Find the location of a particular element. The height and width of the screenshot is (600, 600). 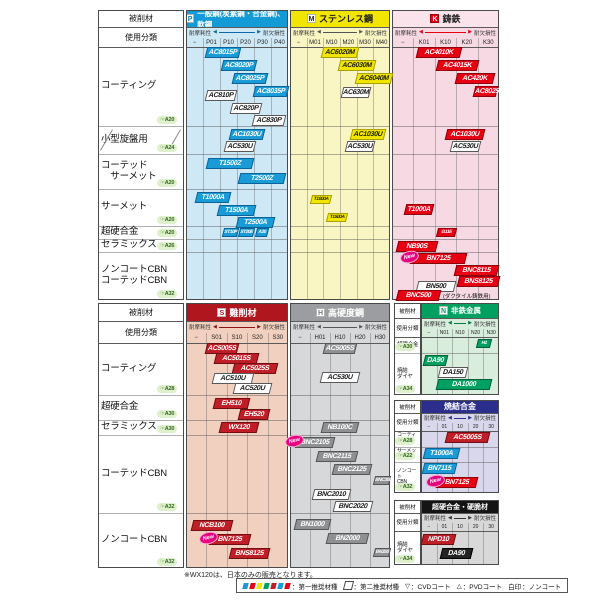

S-section-title: 難削材 is located at coordinates (243, 312).